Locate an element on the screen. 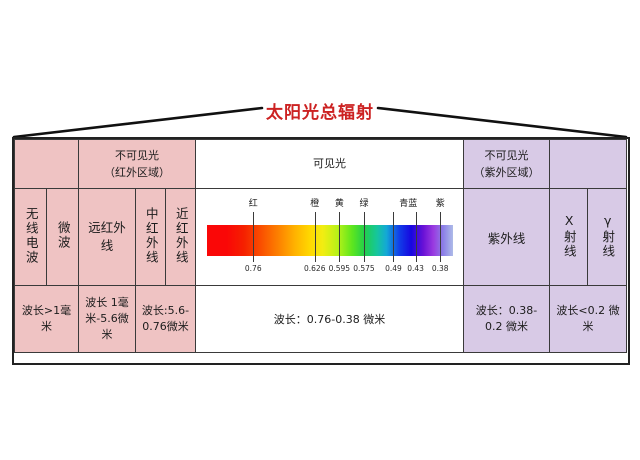  band-label-near-infrared: 近红外线 is located at coordinates (181, 235).